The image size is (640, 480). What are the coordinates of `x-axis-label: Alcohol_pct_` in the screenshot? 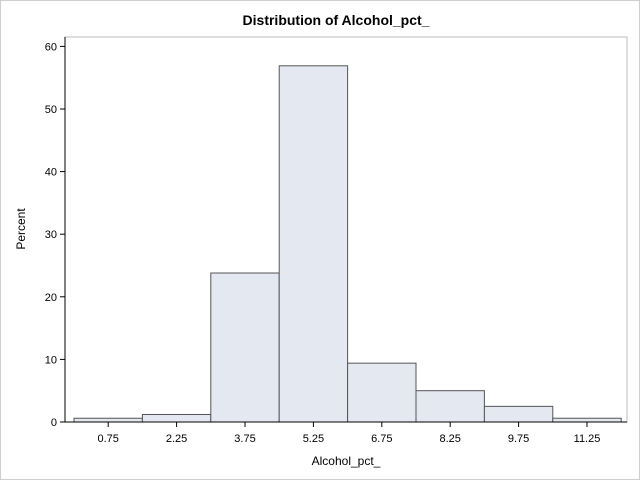 It's located at (346, 461).